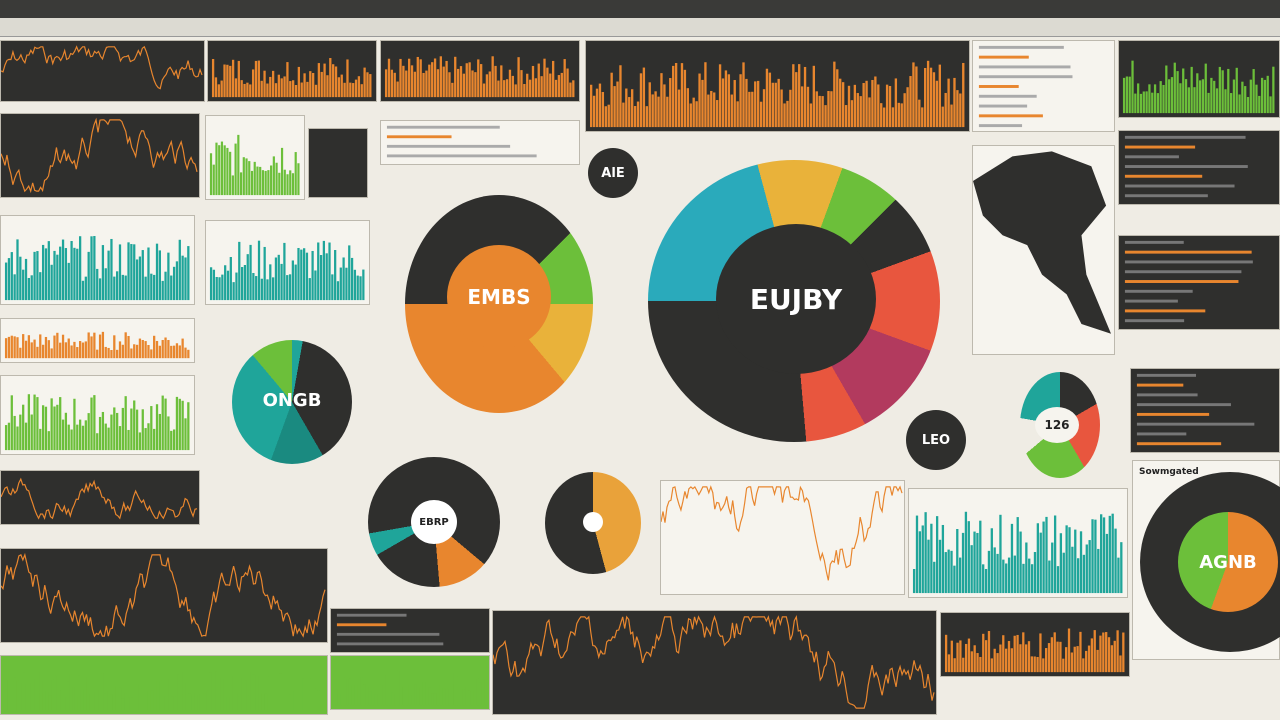 The height and width of the screenshot is (720, 1280). Describe the element at coordinates (1057, 425) in the screenshot. I see `donut-center-label: 126` at that location.